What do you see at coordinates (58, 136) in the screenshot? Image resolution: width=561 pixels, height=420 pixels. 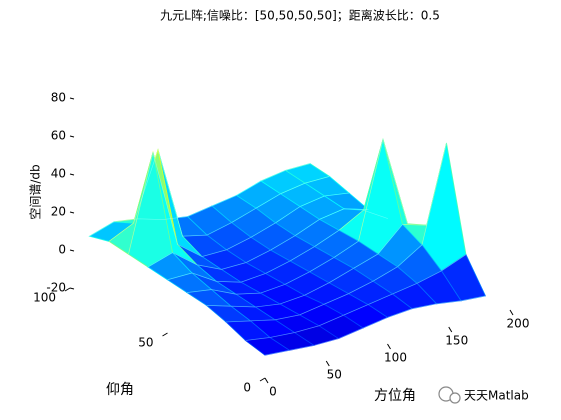 I see `z-tick-label: 60` at bounding box center [58, 136].